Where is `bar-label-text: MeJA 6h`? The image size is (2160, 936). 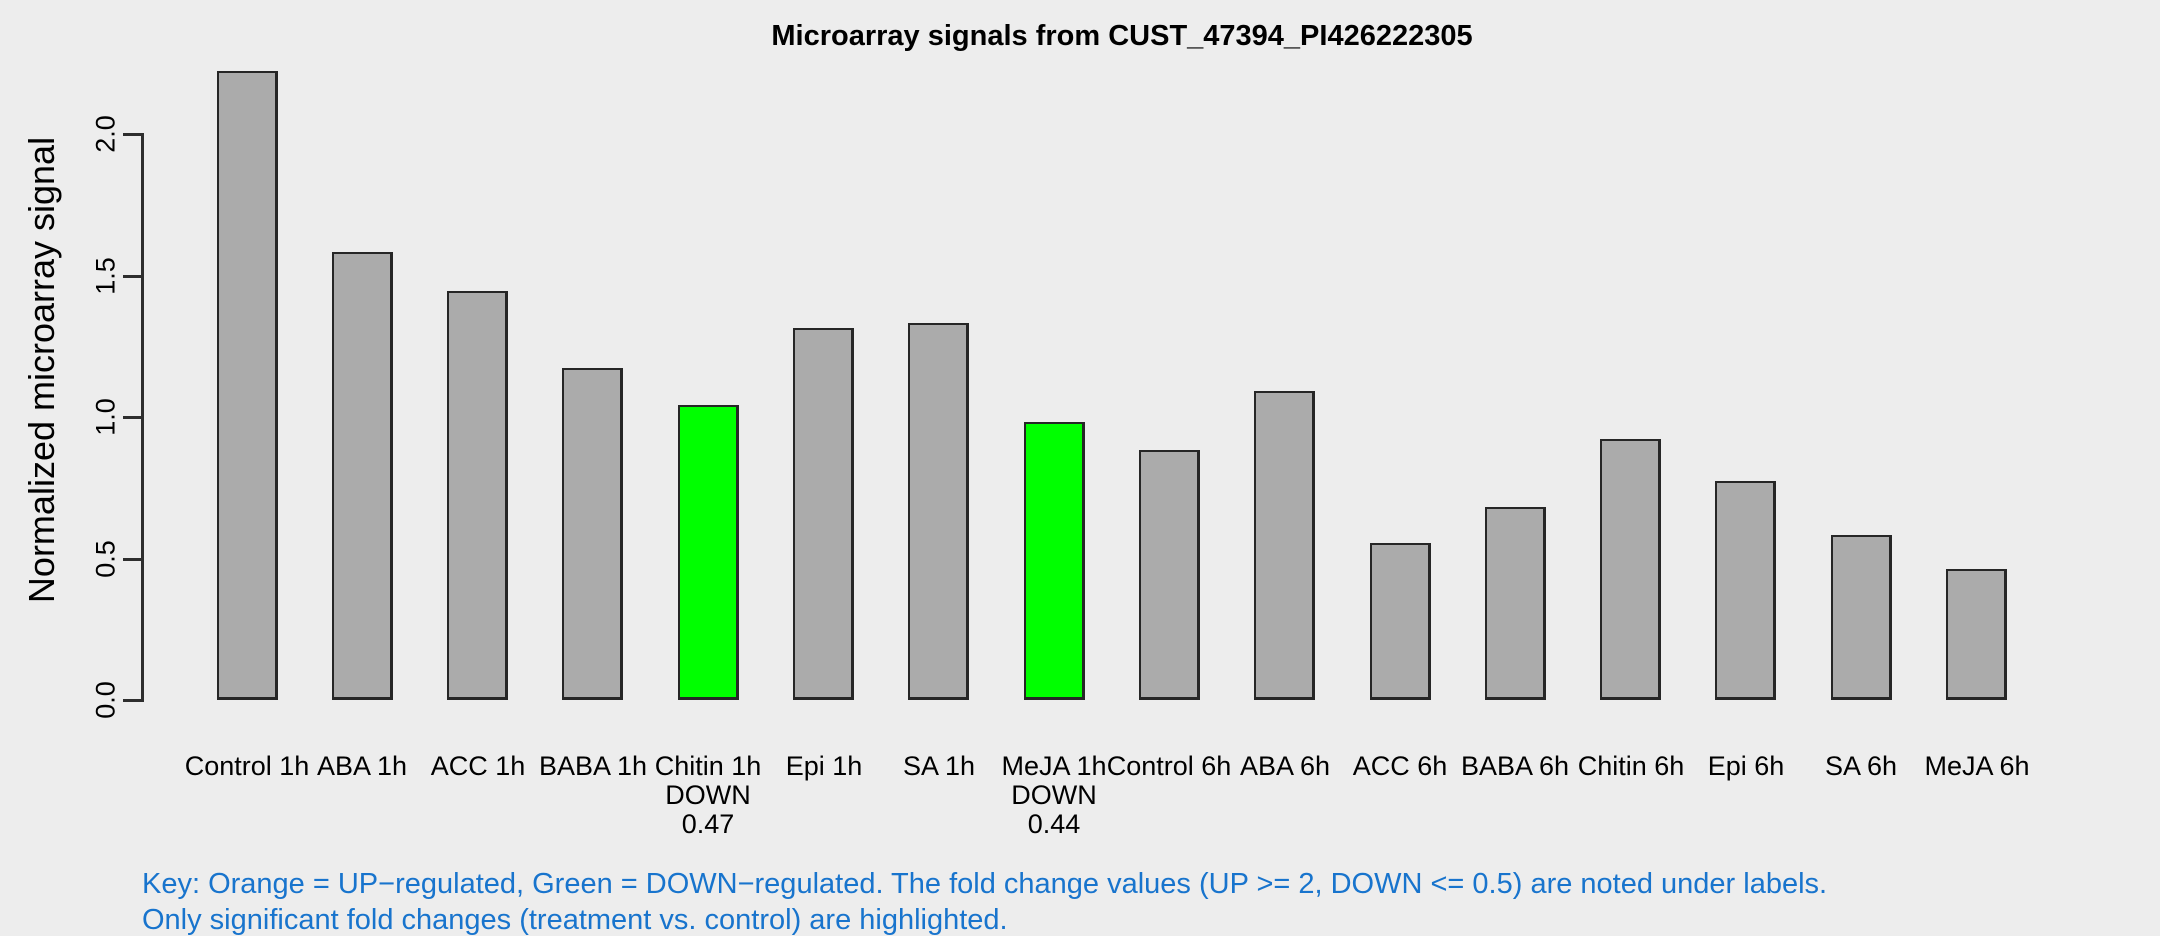
bar-label-text: MeJA 6h is located at coordinates (1977, 766).